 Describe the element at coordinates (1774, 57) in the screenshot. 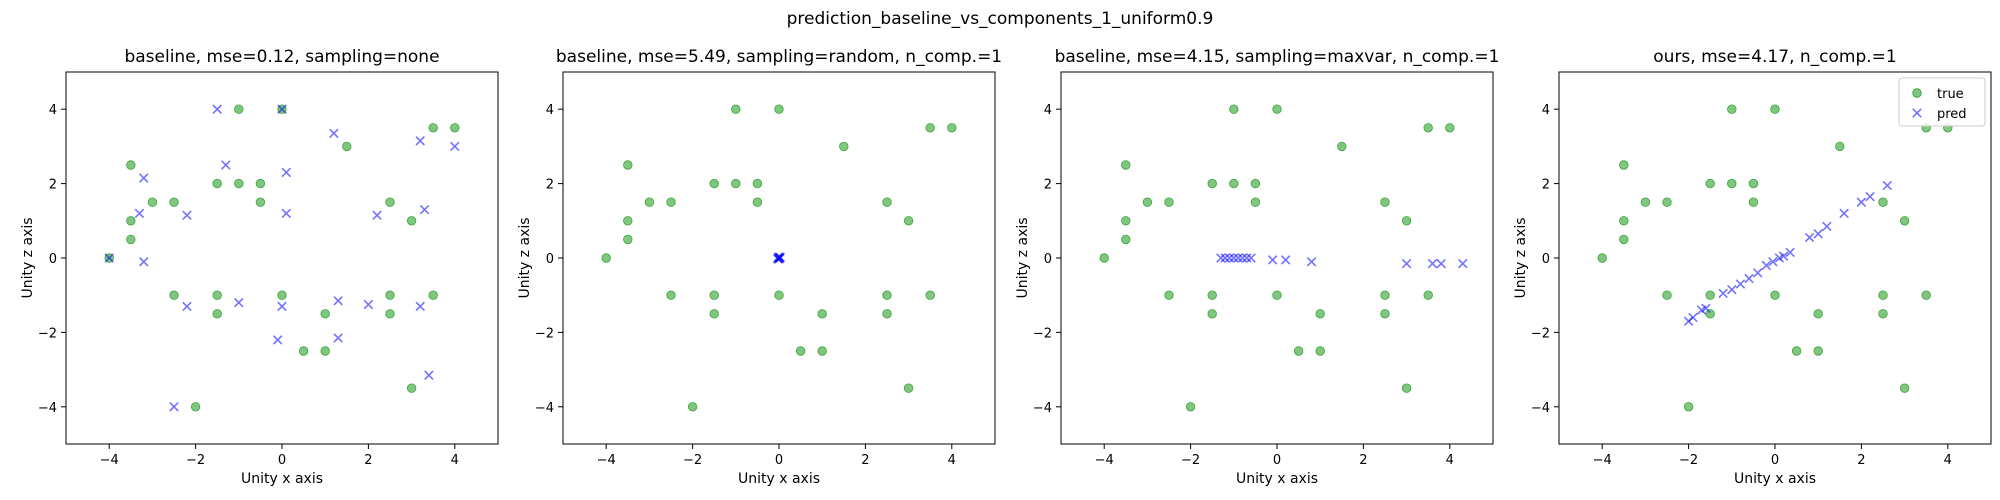

I see `chart-title: ours, mse=4.17, n_comp.=1` at that location.